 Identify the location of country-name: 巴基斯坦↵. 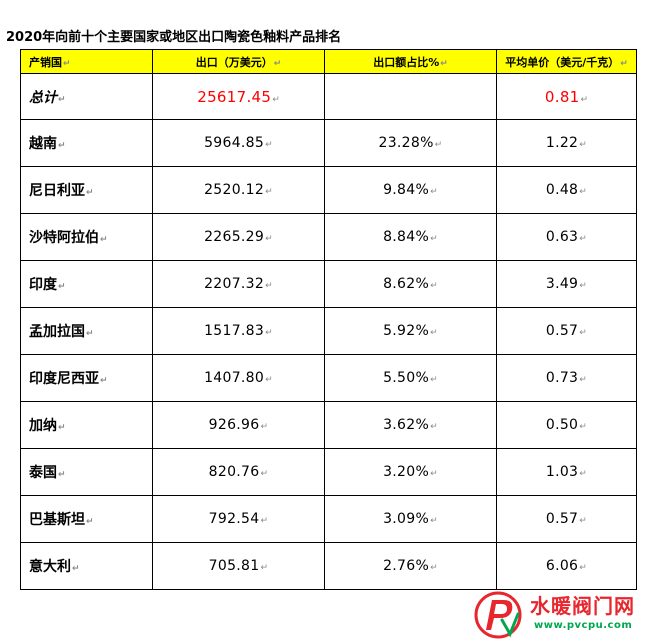
(86, 519).